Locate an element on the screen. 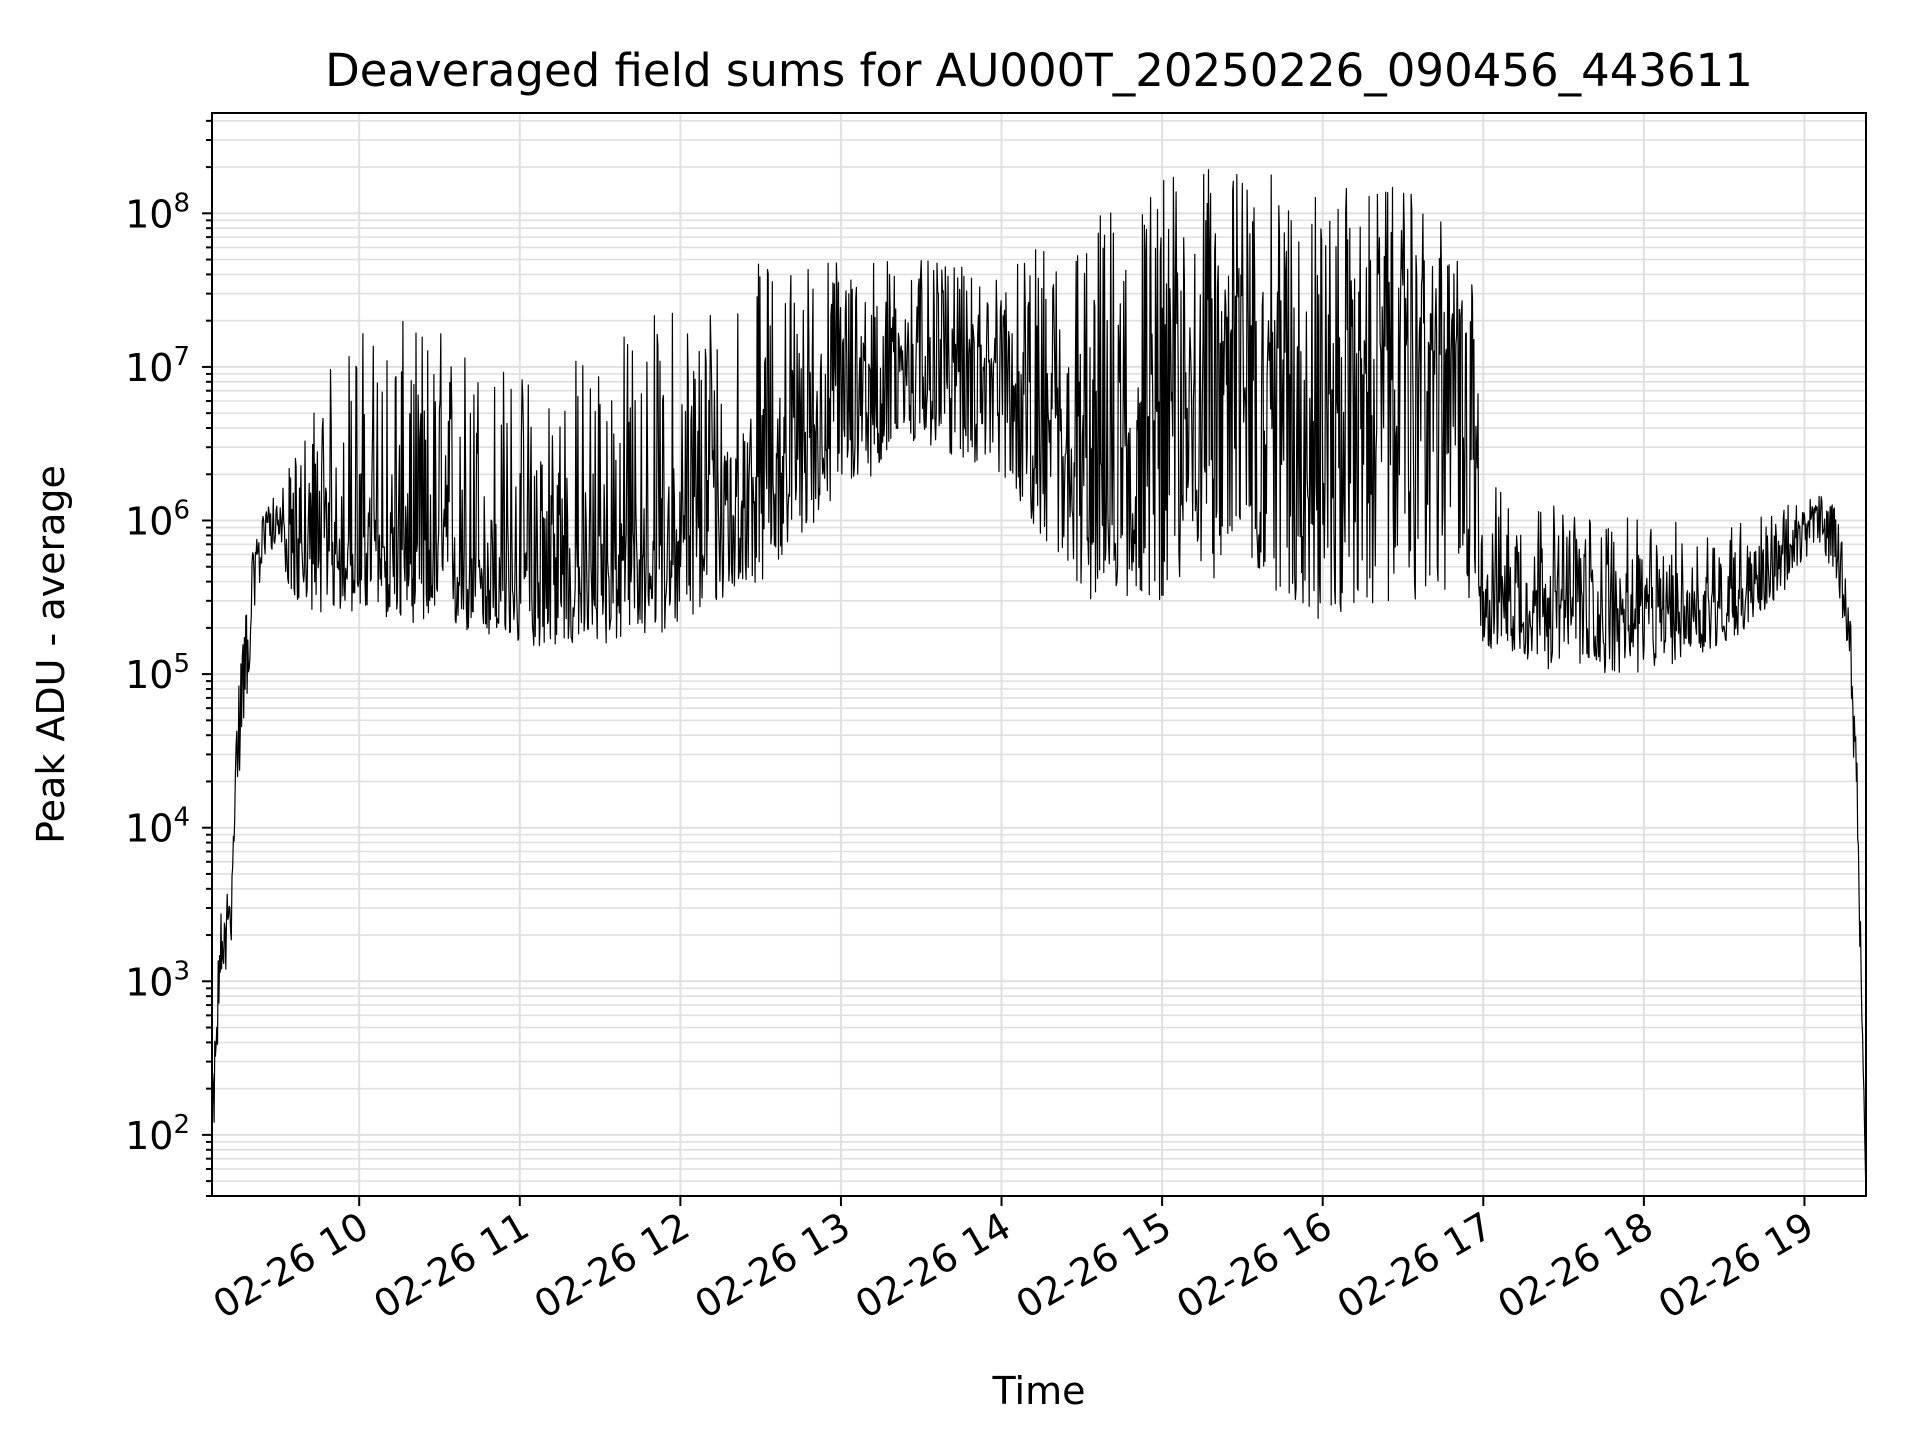 Image resolution: width=1920 pixels, height=1440 pixels. y-axis: 102 103 104 105 106 107 108 is located at coordinates (168, 658).